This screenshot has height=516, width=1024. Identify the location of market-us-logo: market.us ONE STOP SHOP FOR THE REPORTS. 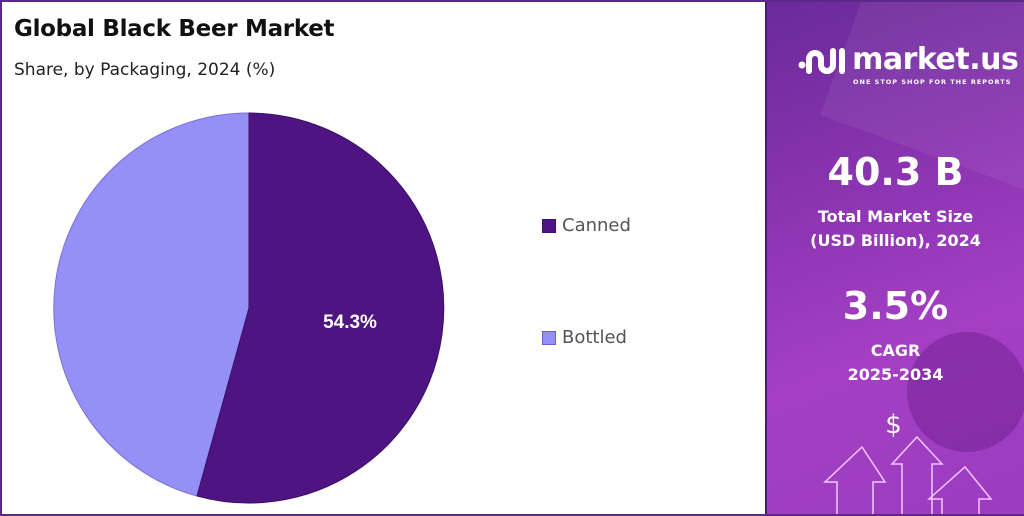
(908, 64).